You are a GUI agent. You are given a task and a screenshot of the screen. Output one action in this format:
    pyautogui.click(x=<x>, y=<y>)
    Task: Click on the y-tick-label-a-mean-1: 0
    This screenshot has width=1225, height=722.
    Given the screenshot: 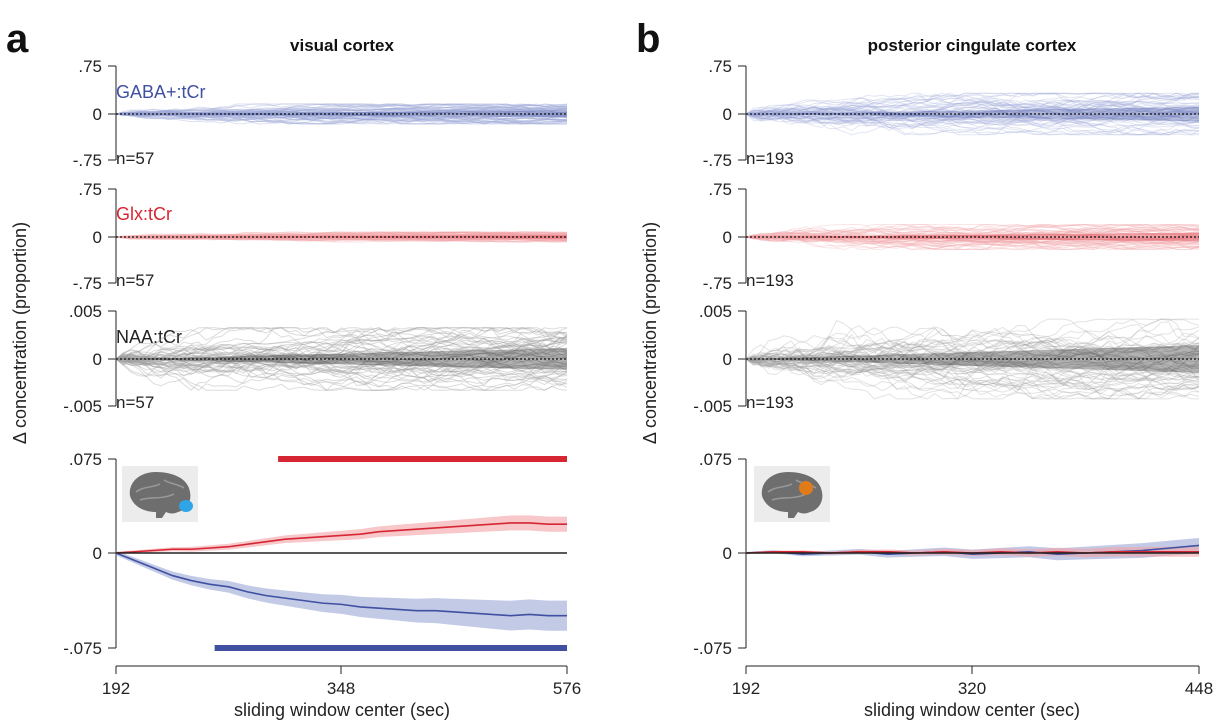 What is the action you would take?
    pyautogui.click(x=97, y=553)
    